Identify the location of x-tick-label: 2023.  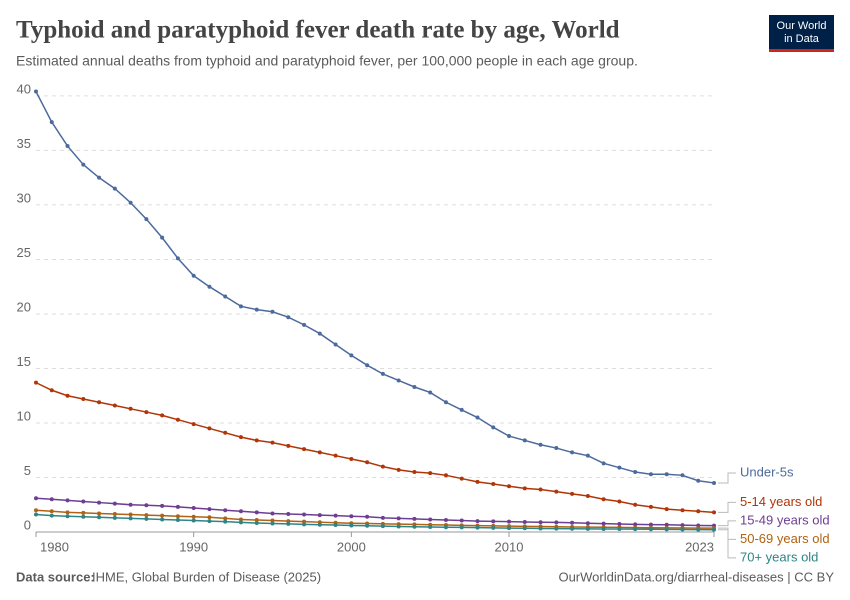
(699, 546).